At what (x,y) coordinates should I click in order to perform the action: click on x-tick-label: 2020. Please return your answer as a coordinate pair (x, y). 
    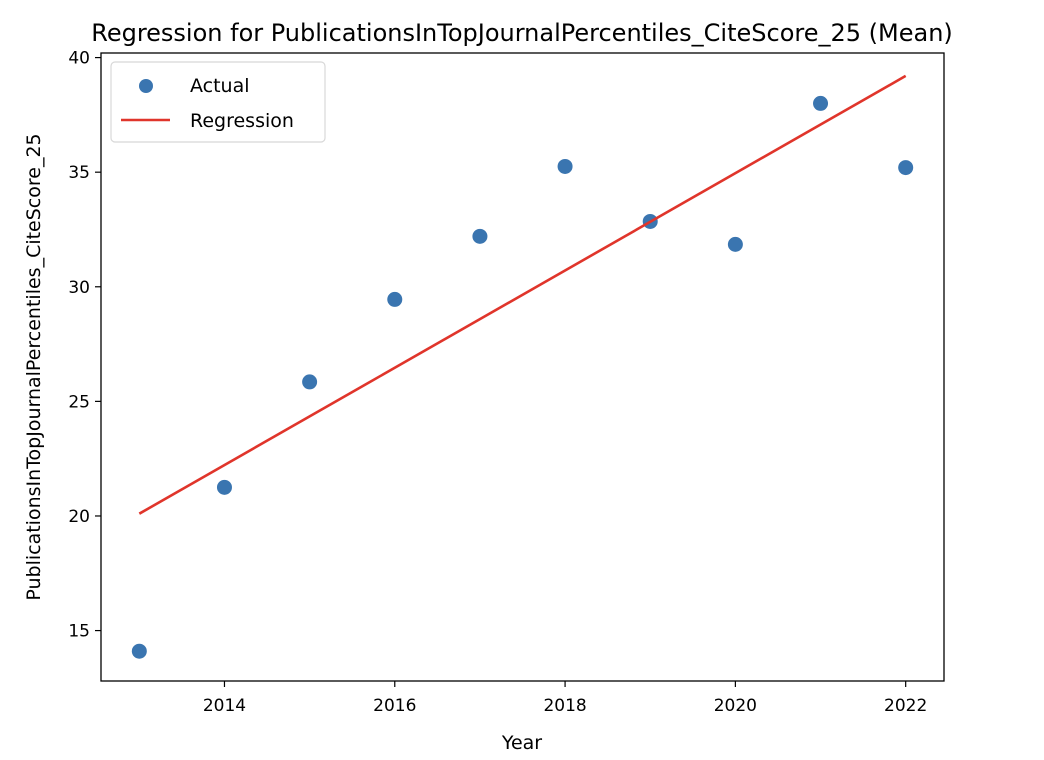
    Looking at the image, I should click on (735, 706).